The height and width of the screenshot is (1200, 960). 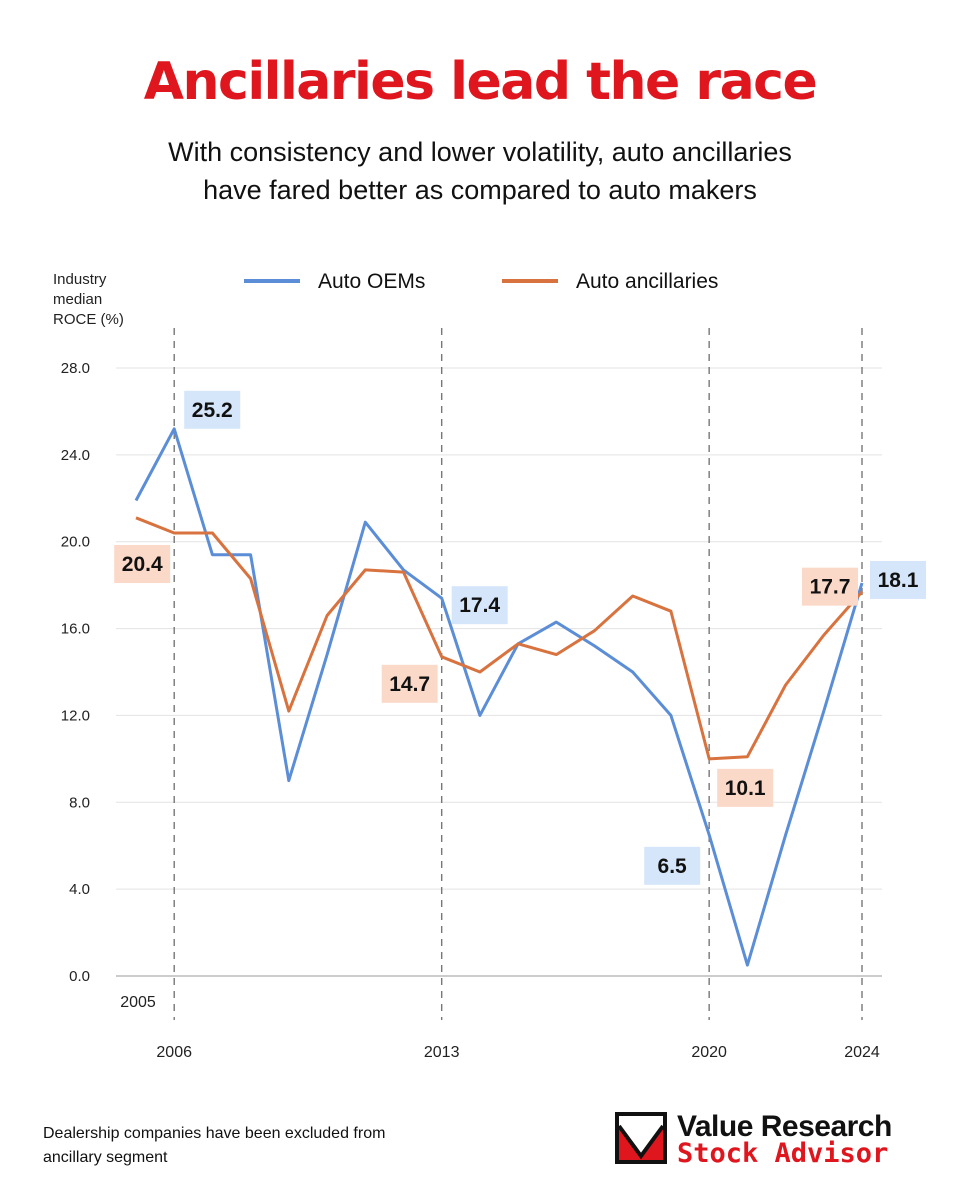 I want to click on footnote-line-2: ancillary segment, so click(x=105, y=1157).